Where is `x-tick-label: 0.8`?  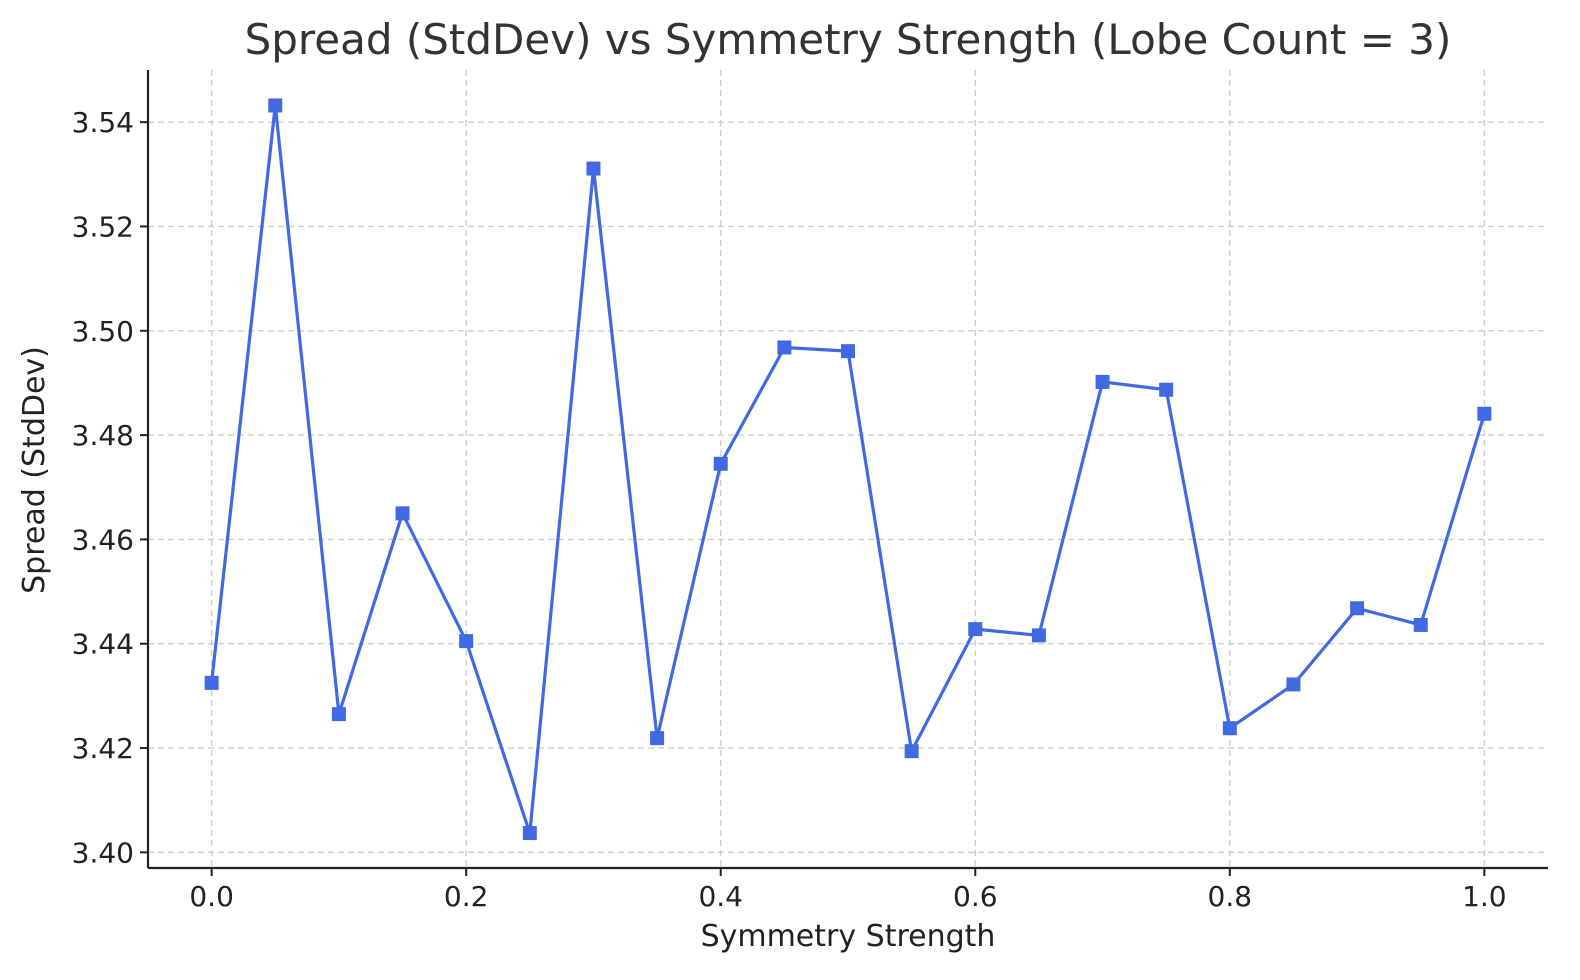
x-tick-label: 0.8 is located at coordinates (1230, 896).